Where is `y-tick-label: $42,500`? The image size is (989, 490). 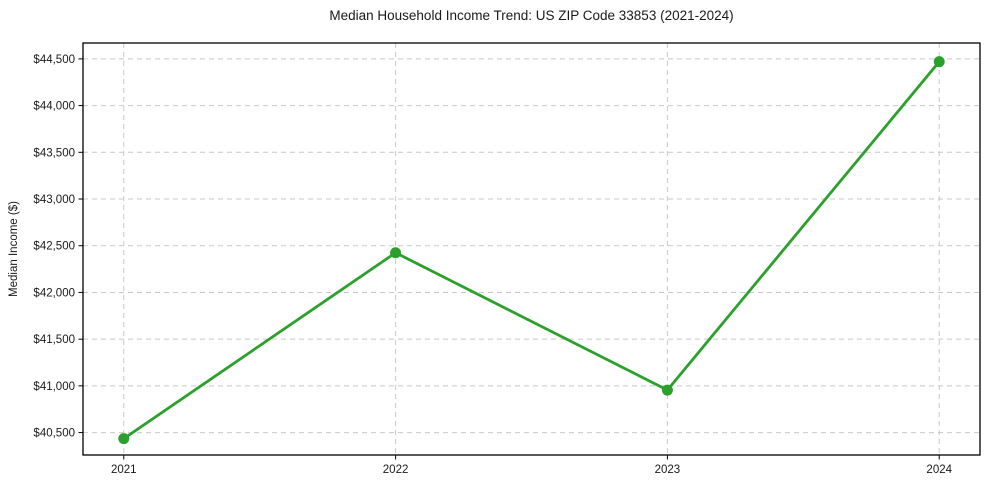 y-tick-label: $42,500 is located at coordinates (54, 247).